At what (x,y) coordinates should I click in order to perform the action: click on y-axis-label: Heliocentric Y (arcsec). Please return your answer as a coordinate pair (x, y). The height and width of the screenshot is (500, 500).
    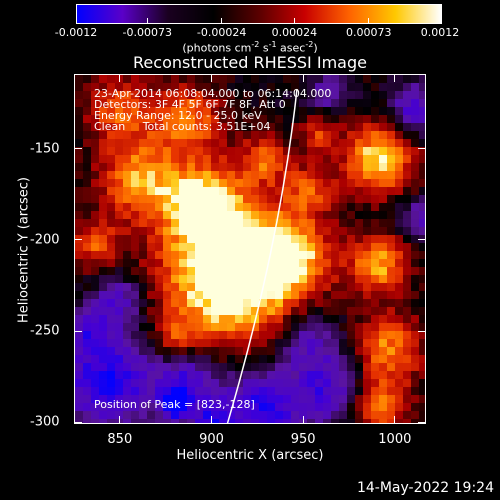
    Looking at the image, I should click on (24, 250).